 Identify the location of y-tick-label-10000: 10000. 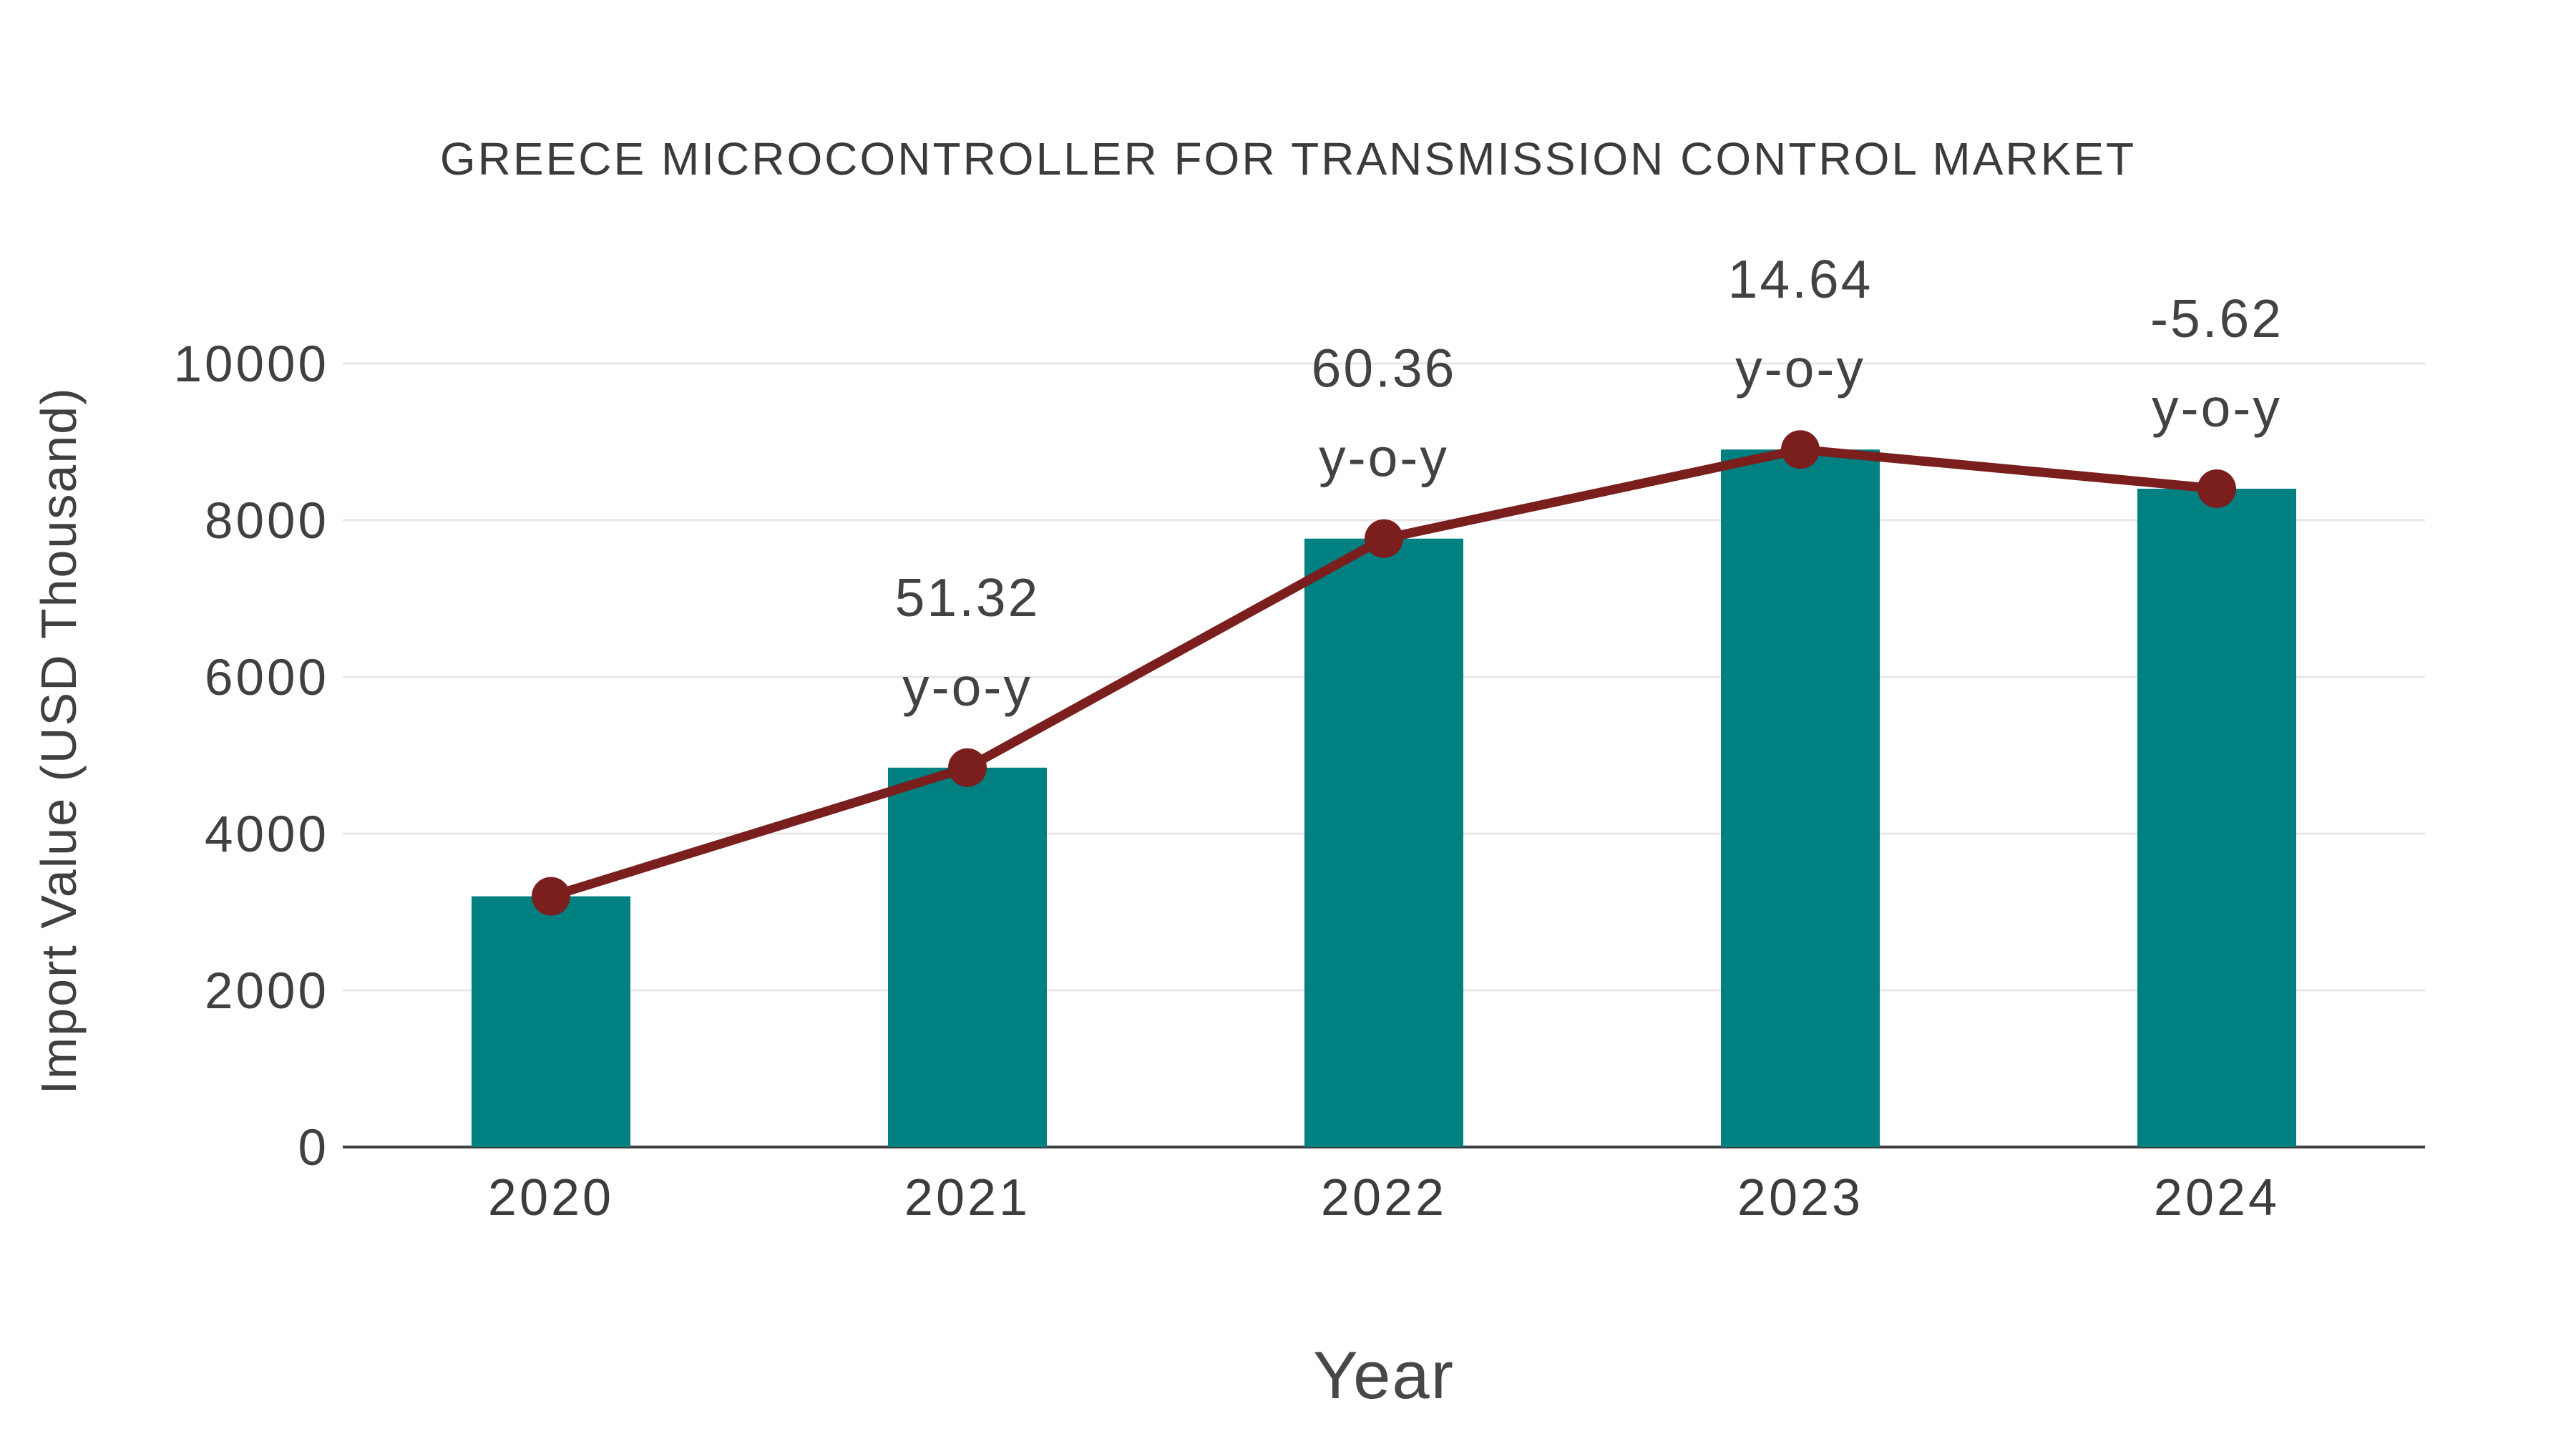
(251, 364).